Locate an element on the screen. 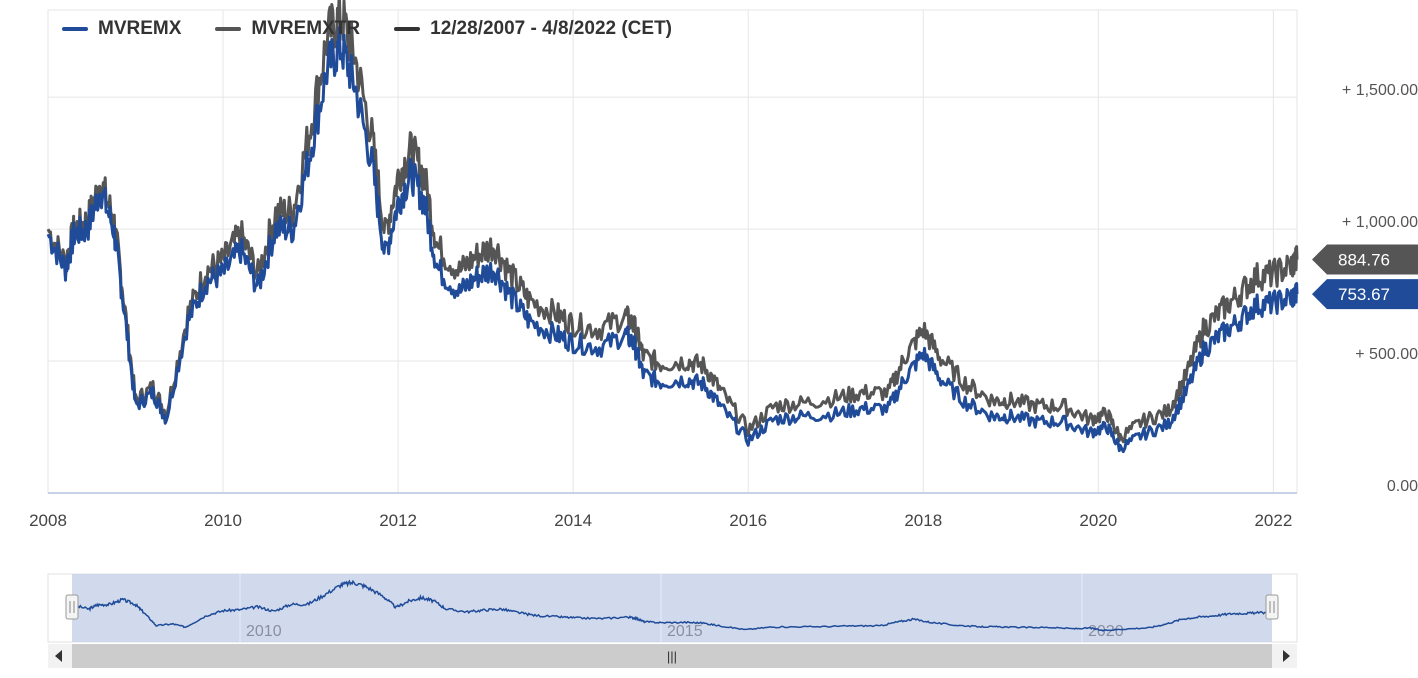 This screenshot has height=678, width=1418. navigator-handle-right is located at coordinates (1272, 607).